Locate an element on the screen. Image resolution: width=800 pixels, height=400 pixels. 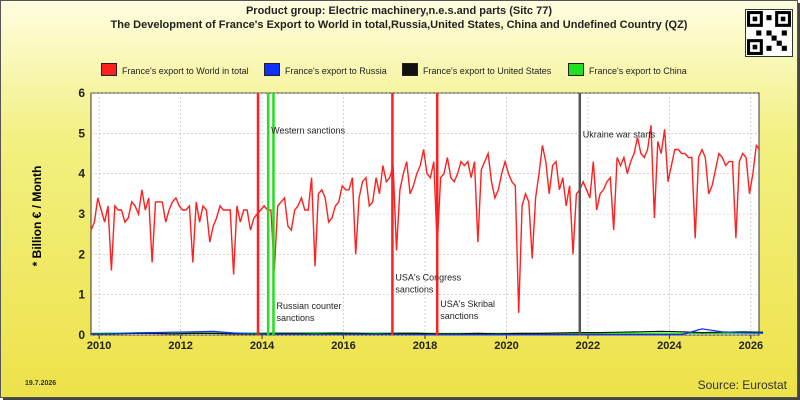
x-tick-label: 2020 is located at coordinates (506, 346).